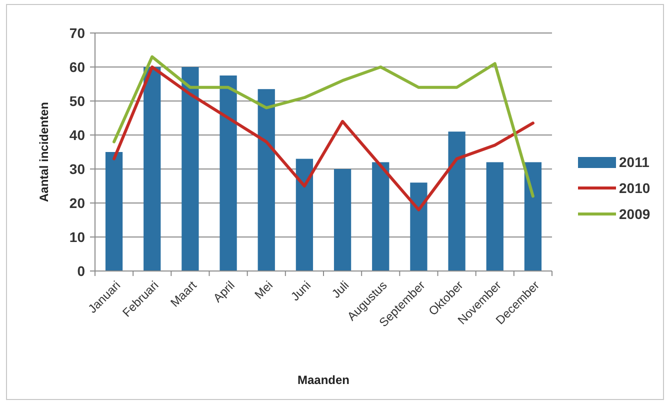 This screenshot has height=404, width=670. What do you see at coordinates (77, 32) in the screenshot?
I see `y-tick-label: 70` at bounding box center [77, 32].